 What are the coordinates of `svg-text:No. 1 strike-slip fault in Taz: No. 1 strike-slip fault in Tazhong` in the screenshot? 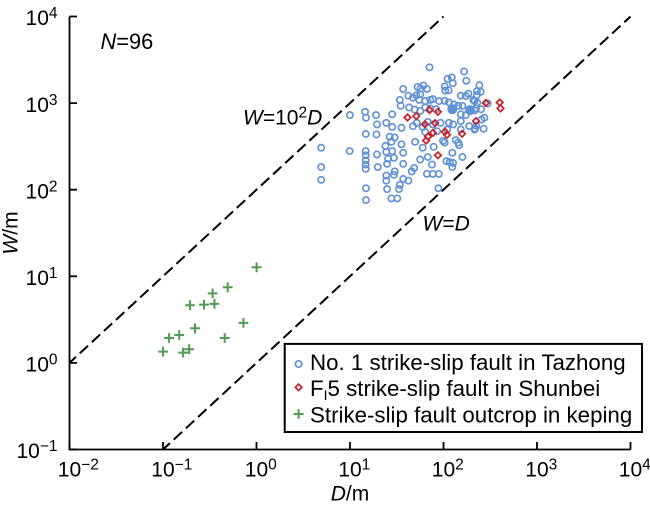 It's located at (468, 362).